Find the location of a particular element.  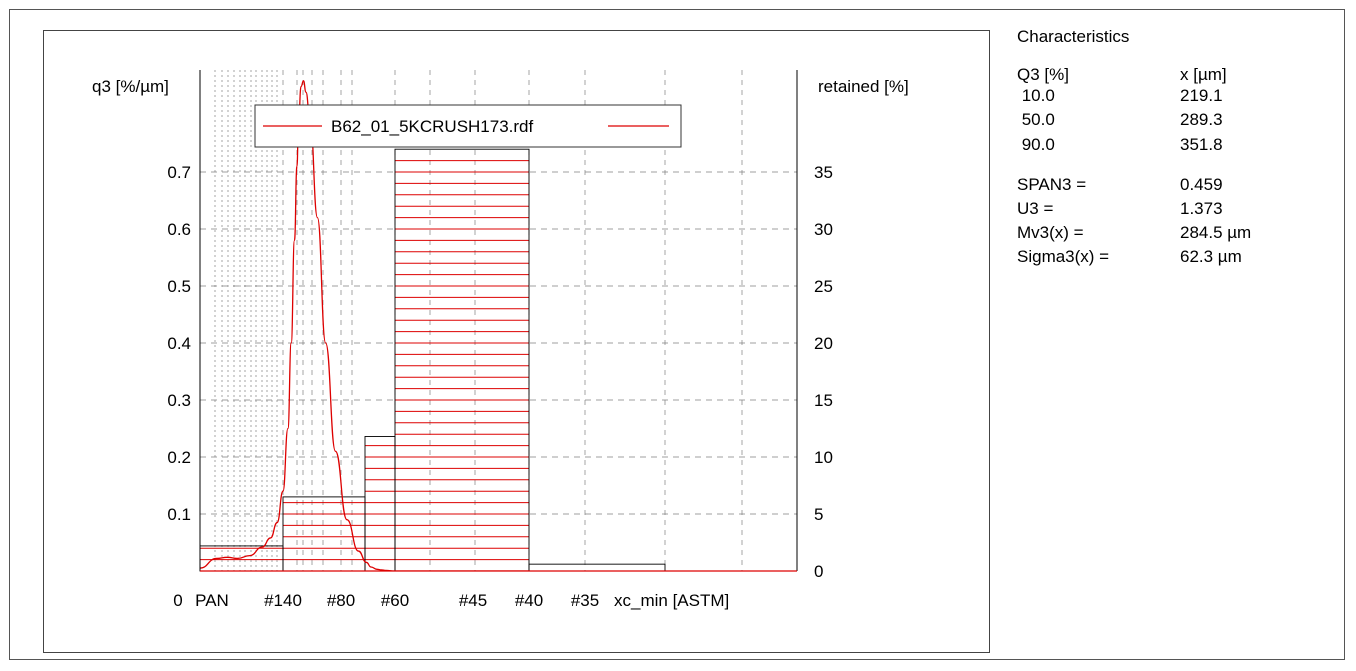

stat-row: Sigma3(x) = 62.3 µm is located at coordinates (1177, 258).